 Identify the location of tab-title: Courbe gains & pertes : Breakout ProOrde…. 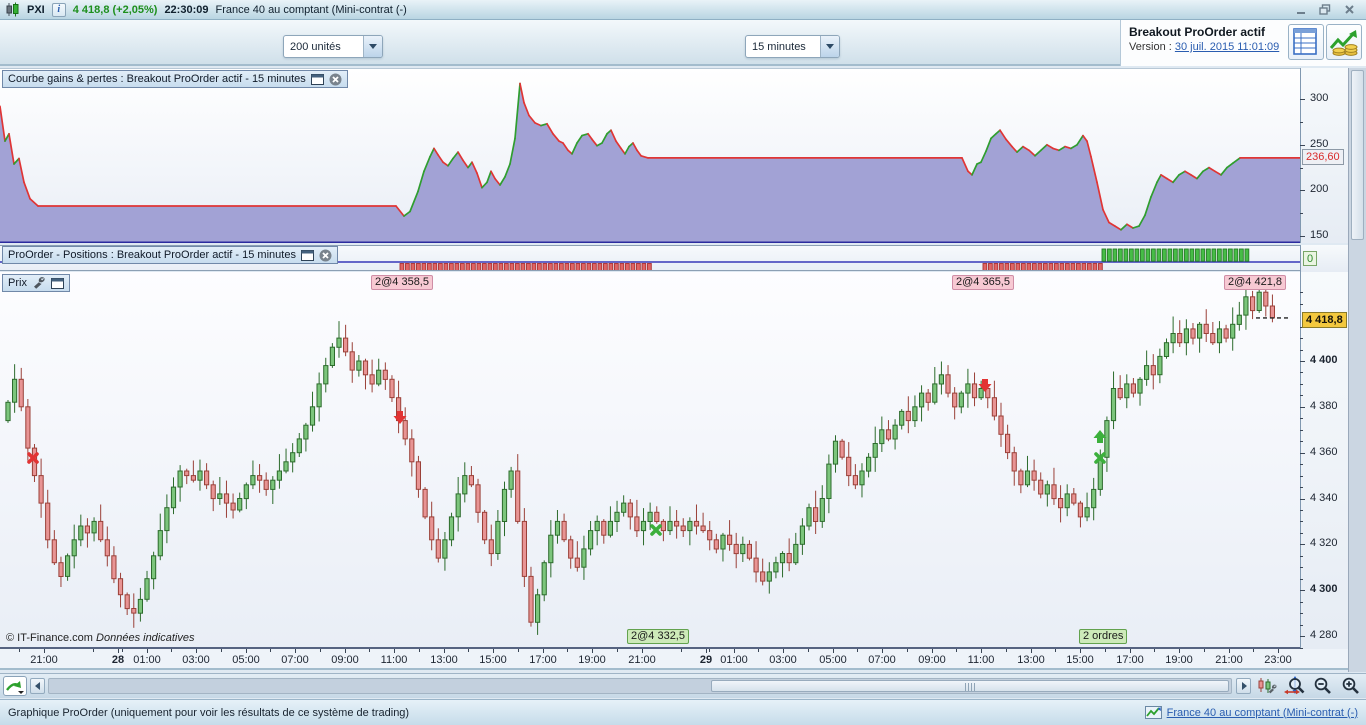
(157, 79).